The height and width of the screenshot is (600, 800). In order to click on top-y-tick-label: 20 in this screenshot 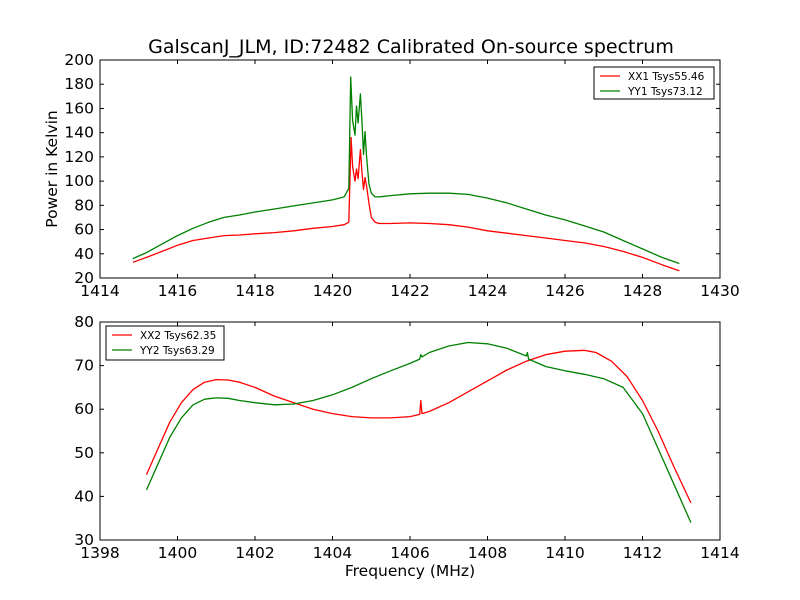, I will do `click(84, 278)`.